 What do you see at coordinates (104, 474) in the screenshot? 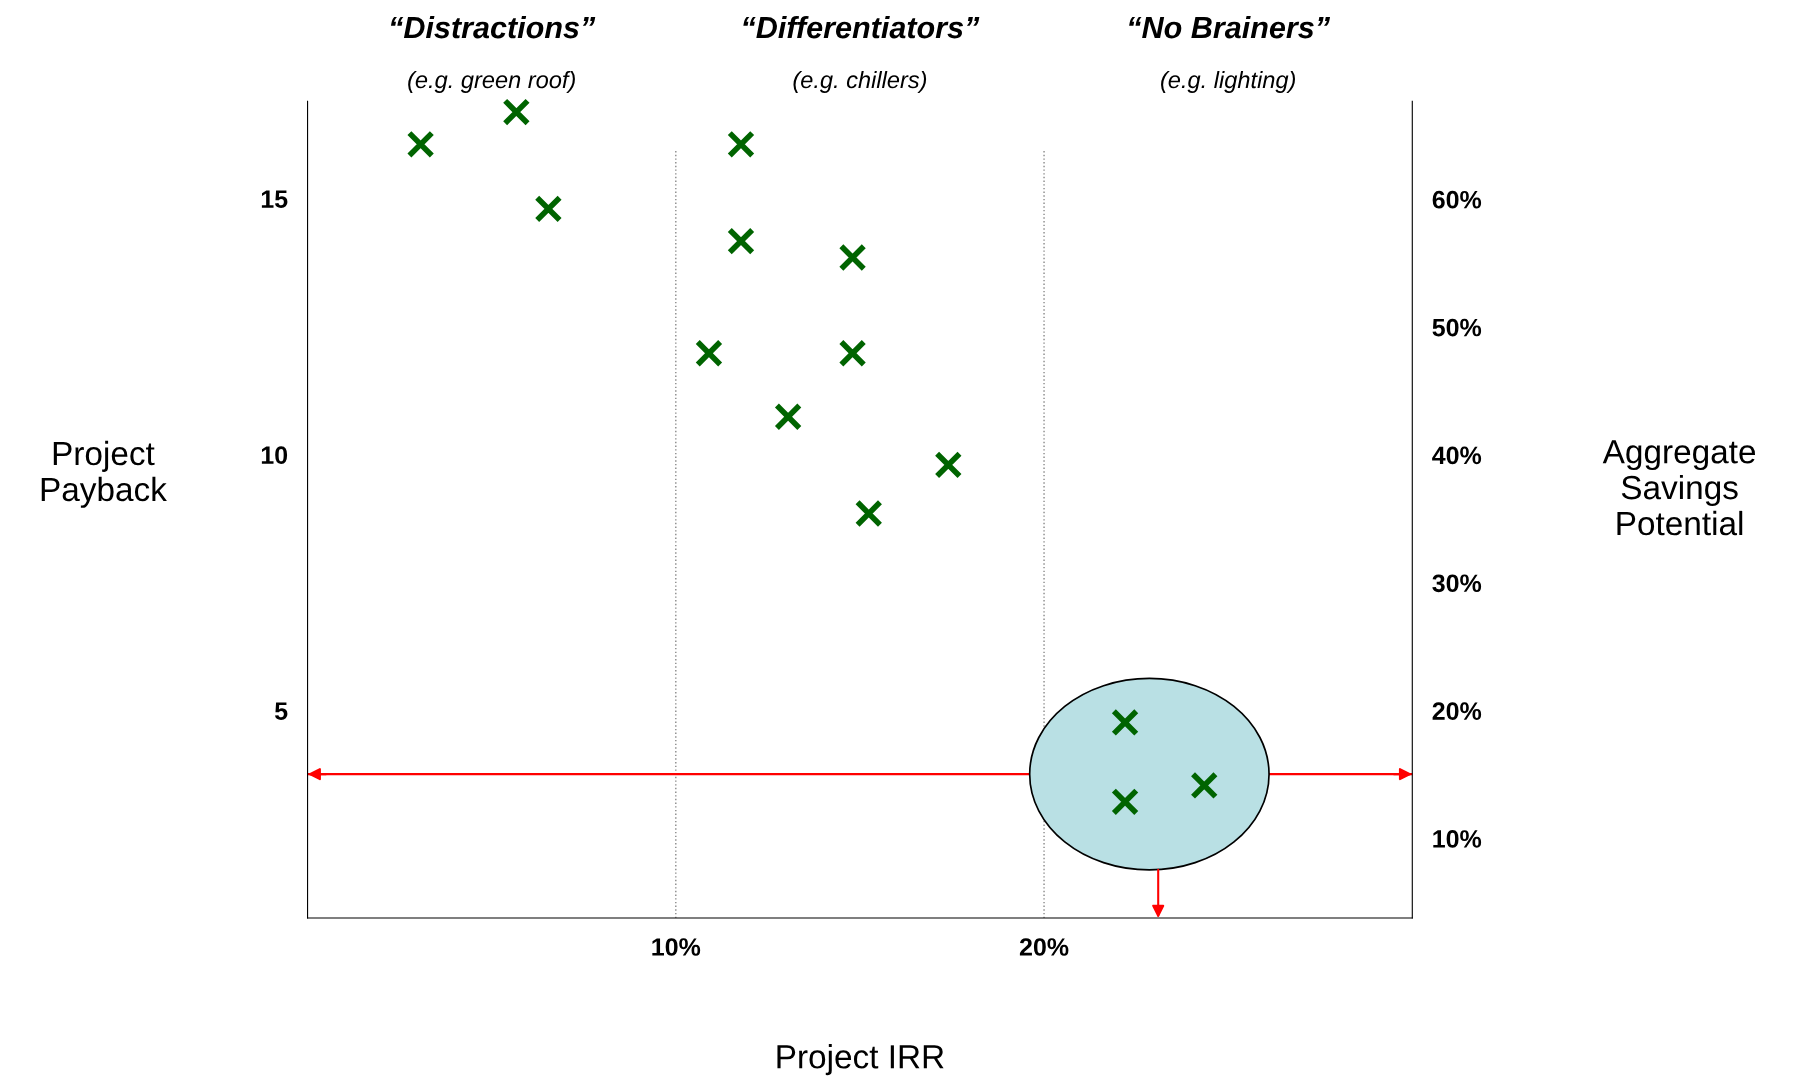
I see `y-axis-title: Project Payback` at bounding box center [104, 474].